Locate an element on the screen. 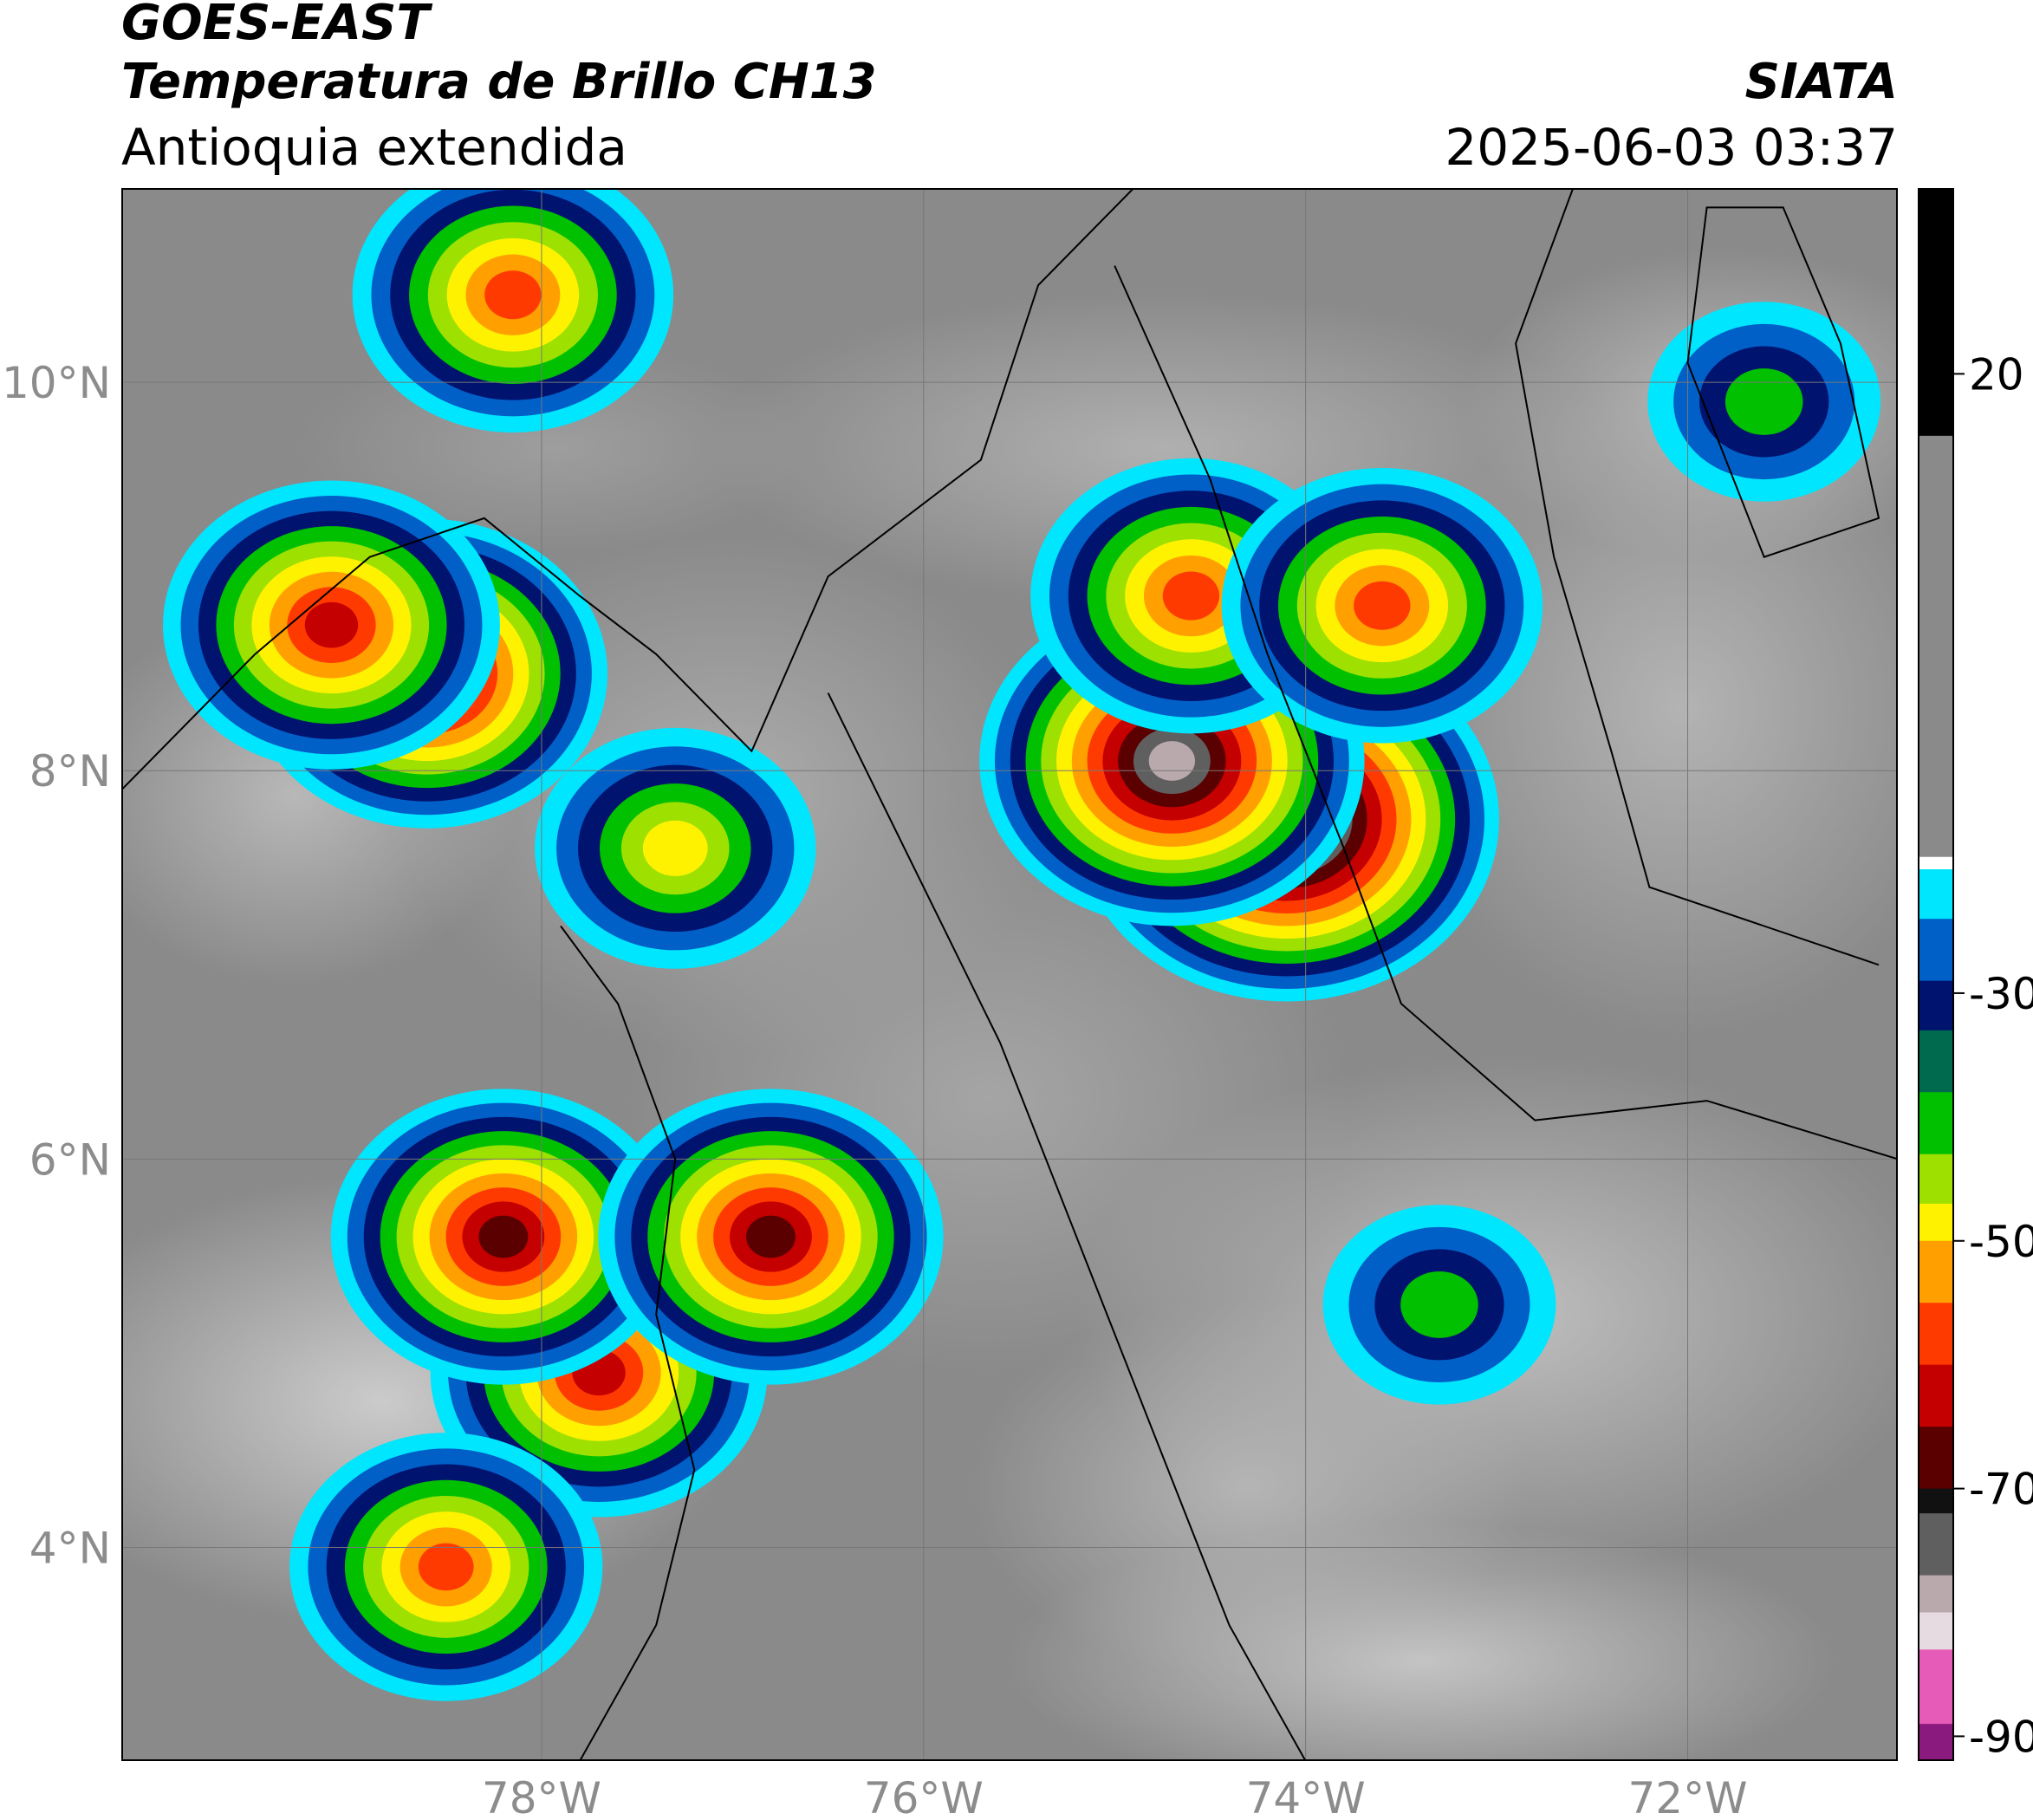  lon-tick-label: 78°W is located at coordinates (541, 1796).